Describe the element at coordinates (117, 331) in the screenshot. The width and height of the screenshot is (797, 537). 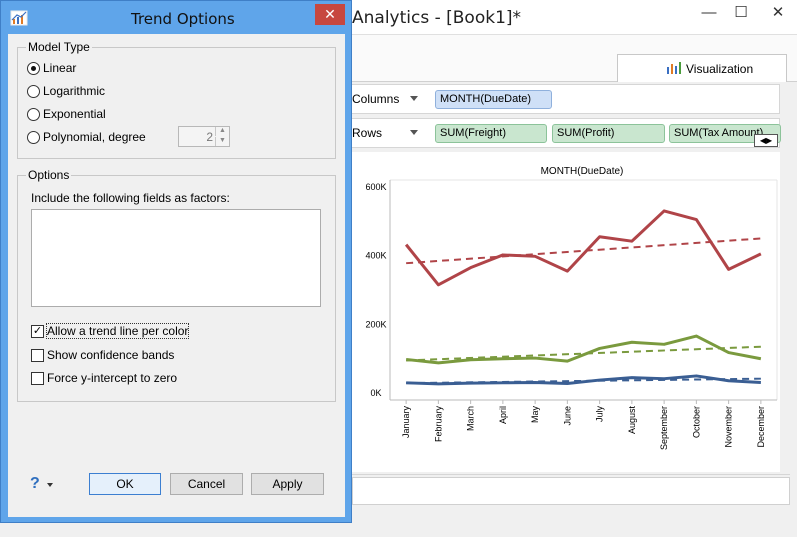
I see `checkbox-label: Allow a trend line per color` at that location.